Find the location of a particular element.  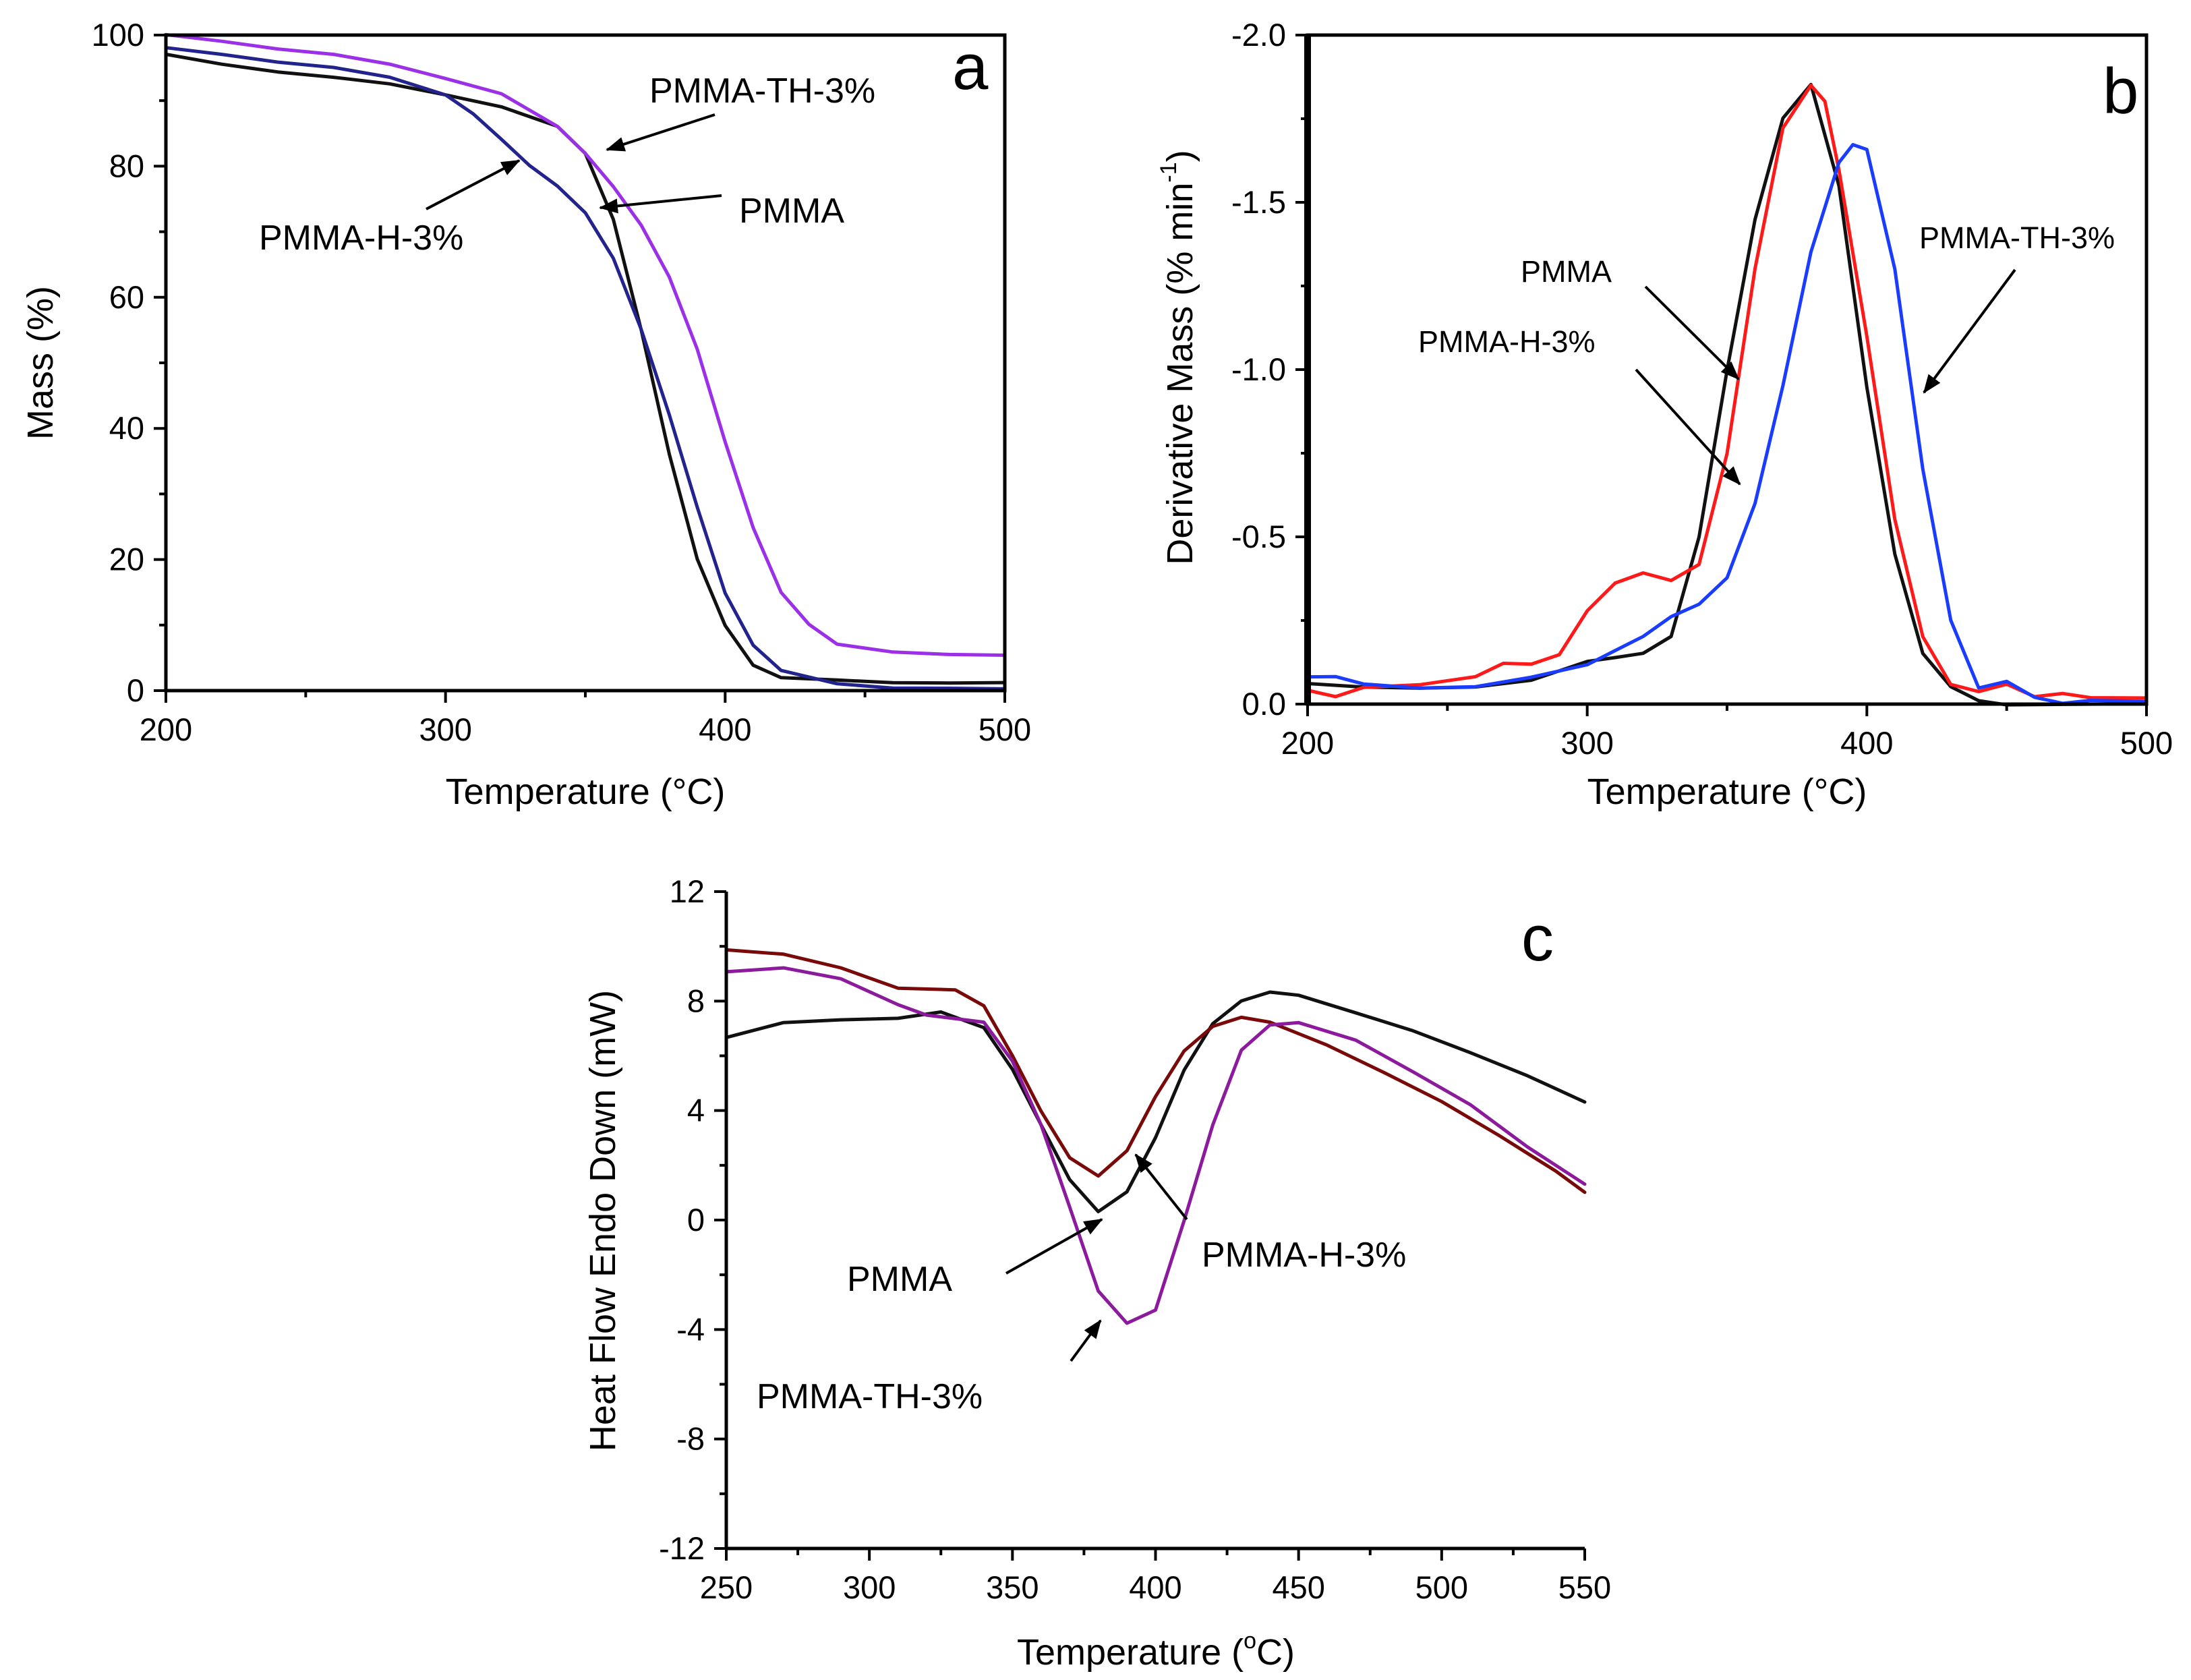

panel-b-label-pmma-th: PMMA-TH-3% is located at coordinates (2017, 238).